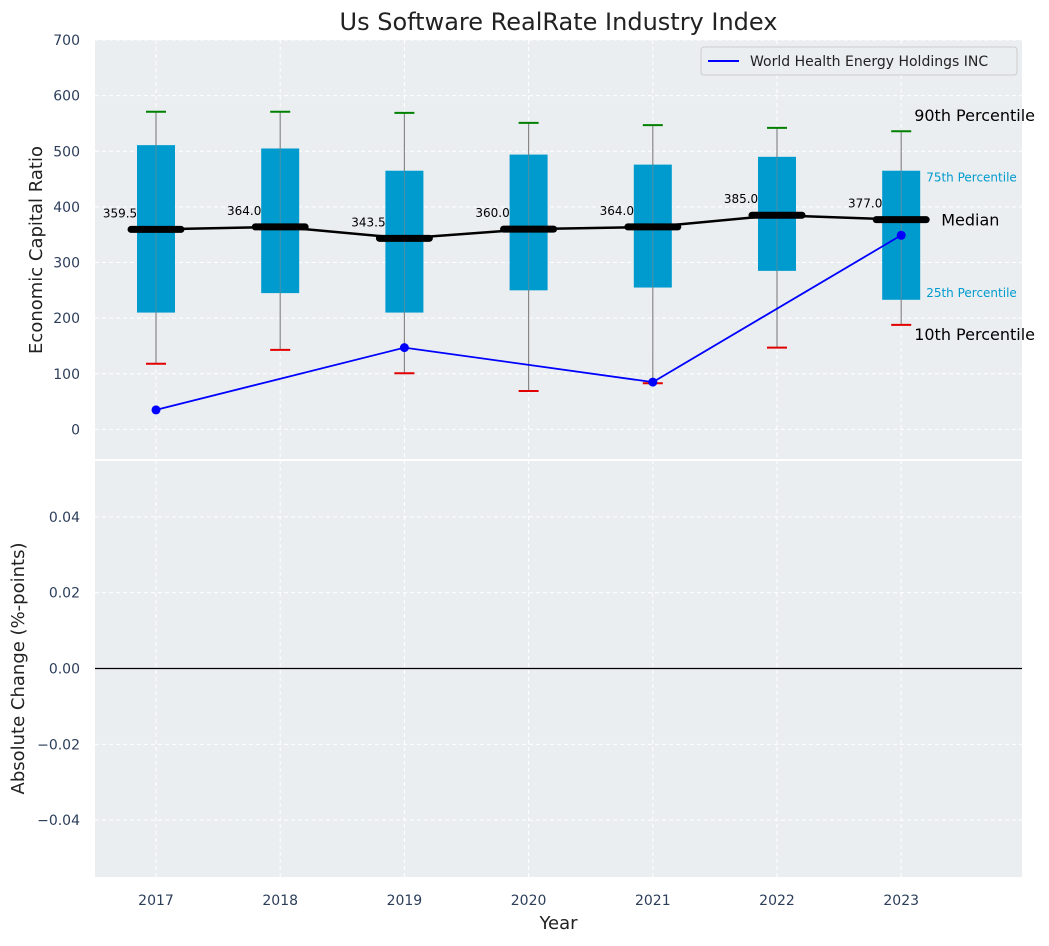 This screenshot has width=1049, height=946. Describe the element at coordinates (66, 41) in the screenshot. I see `top-y-tick-label: 700` at that location.